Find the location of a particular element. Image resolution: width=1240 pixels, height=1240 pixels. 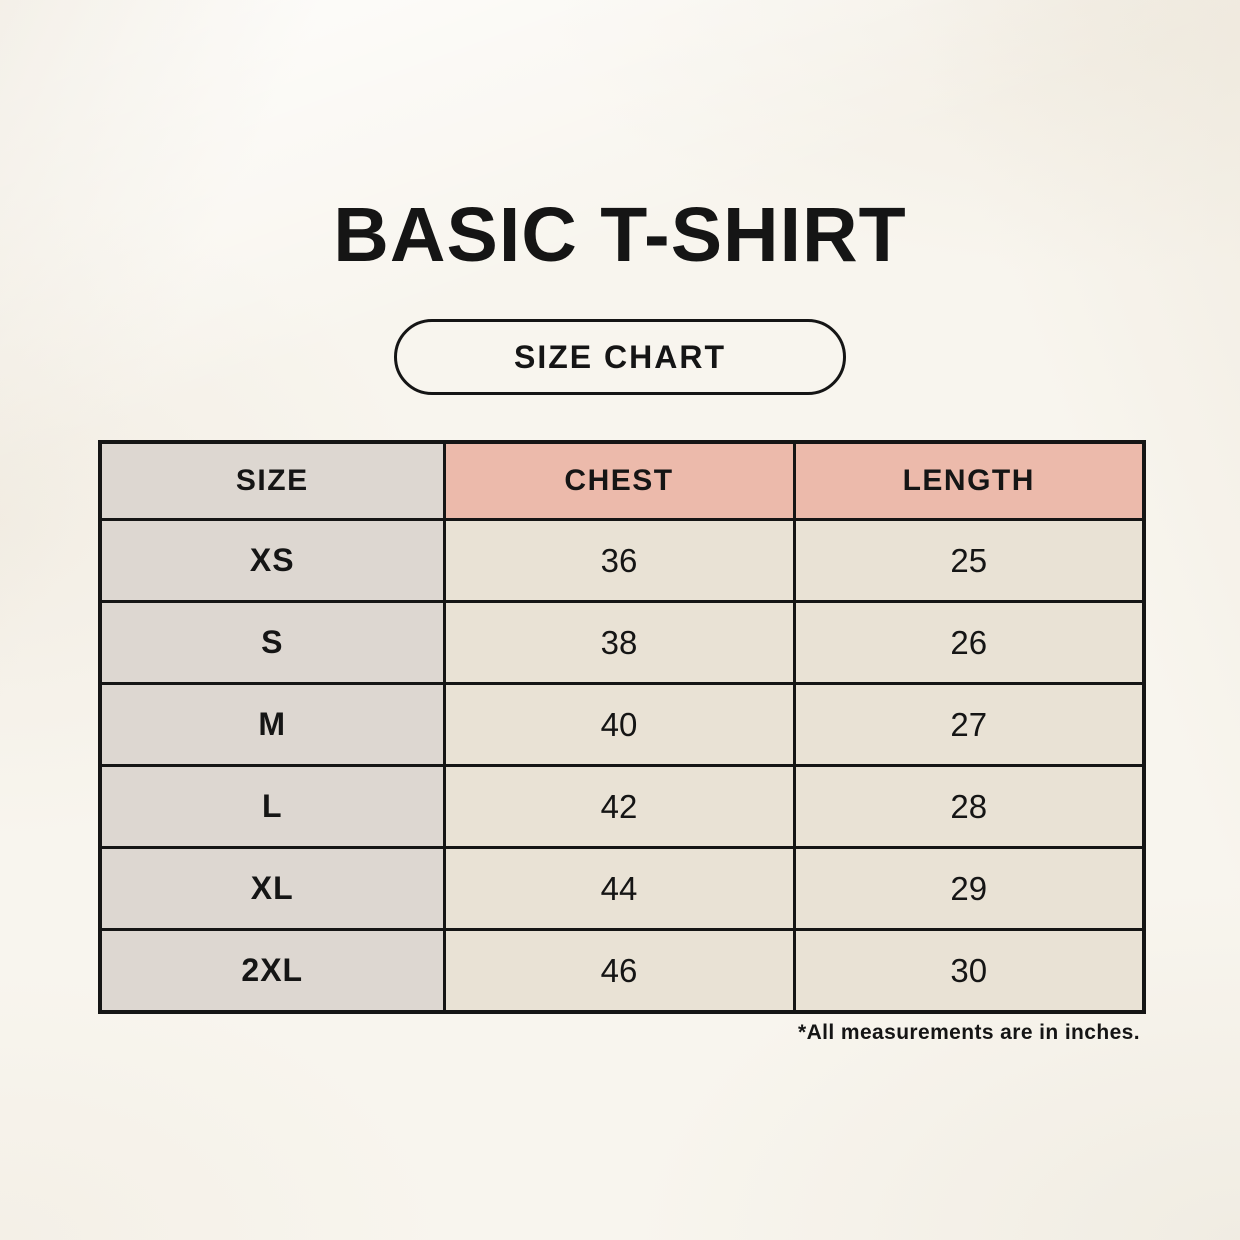

size-label: XL is located at coordinates (272, 888).